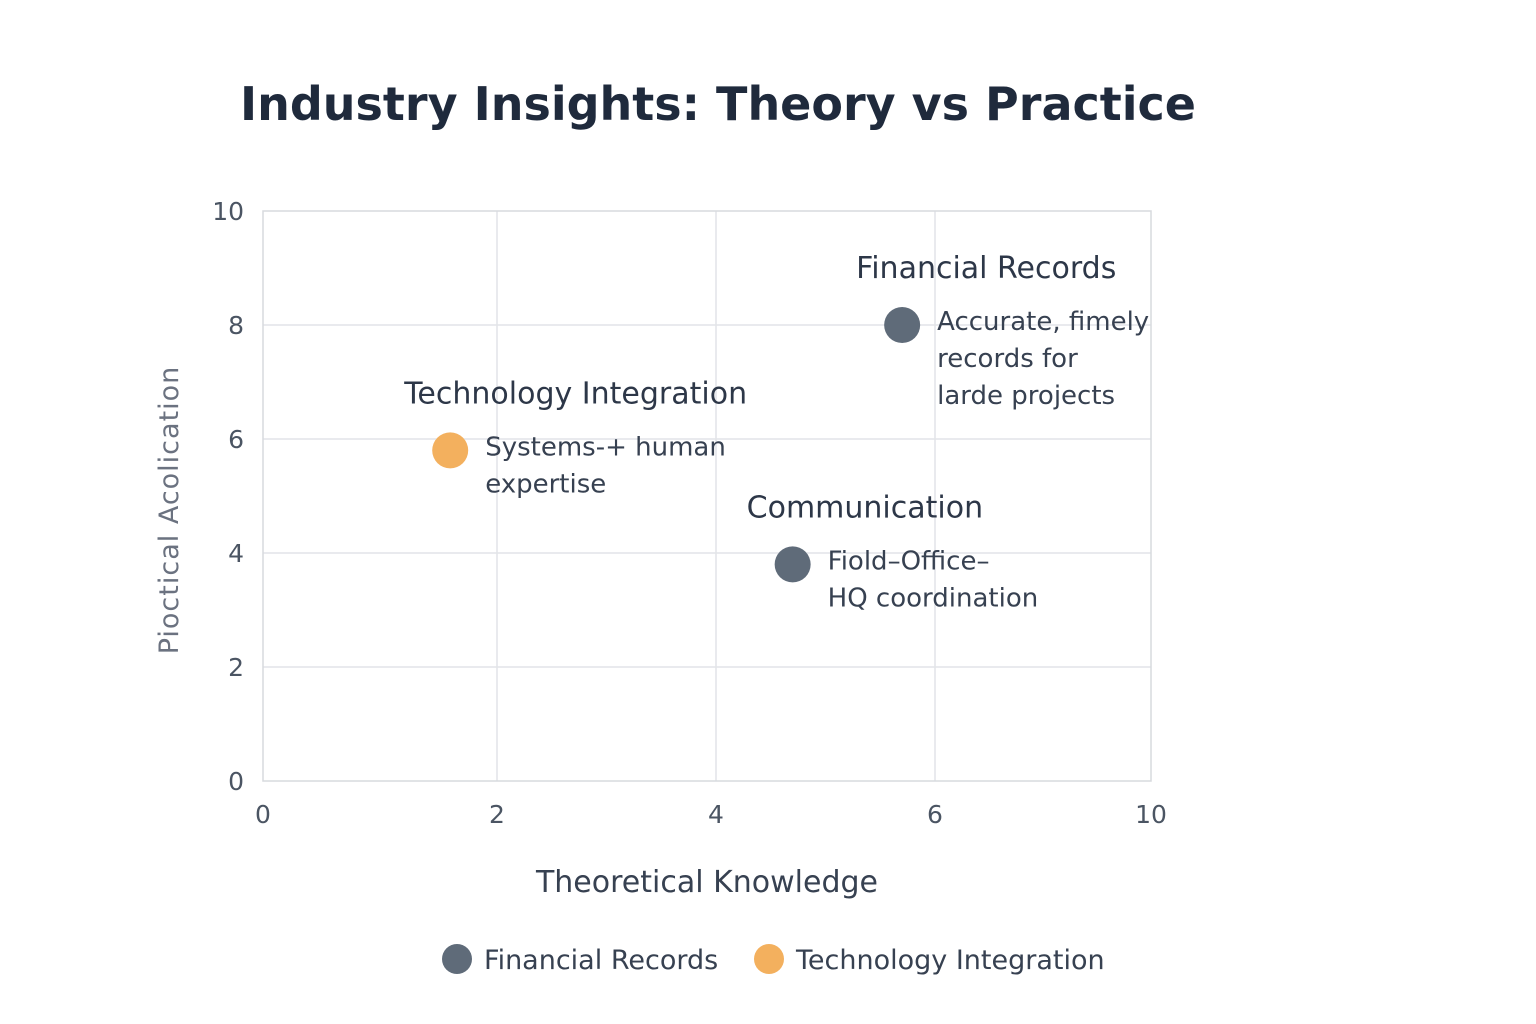 The height and width of the screenshot is (1024, 1536). I want to click on legend-label: Technology Integration, so click(950, 960).